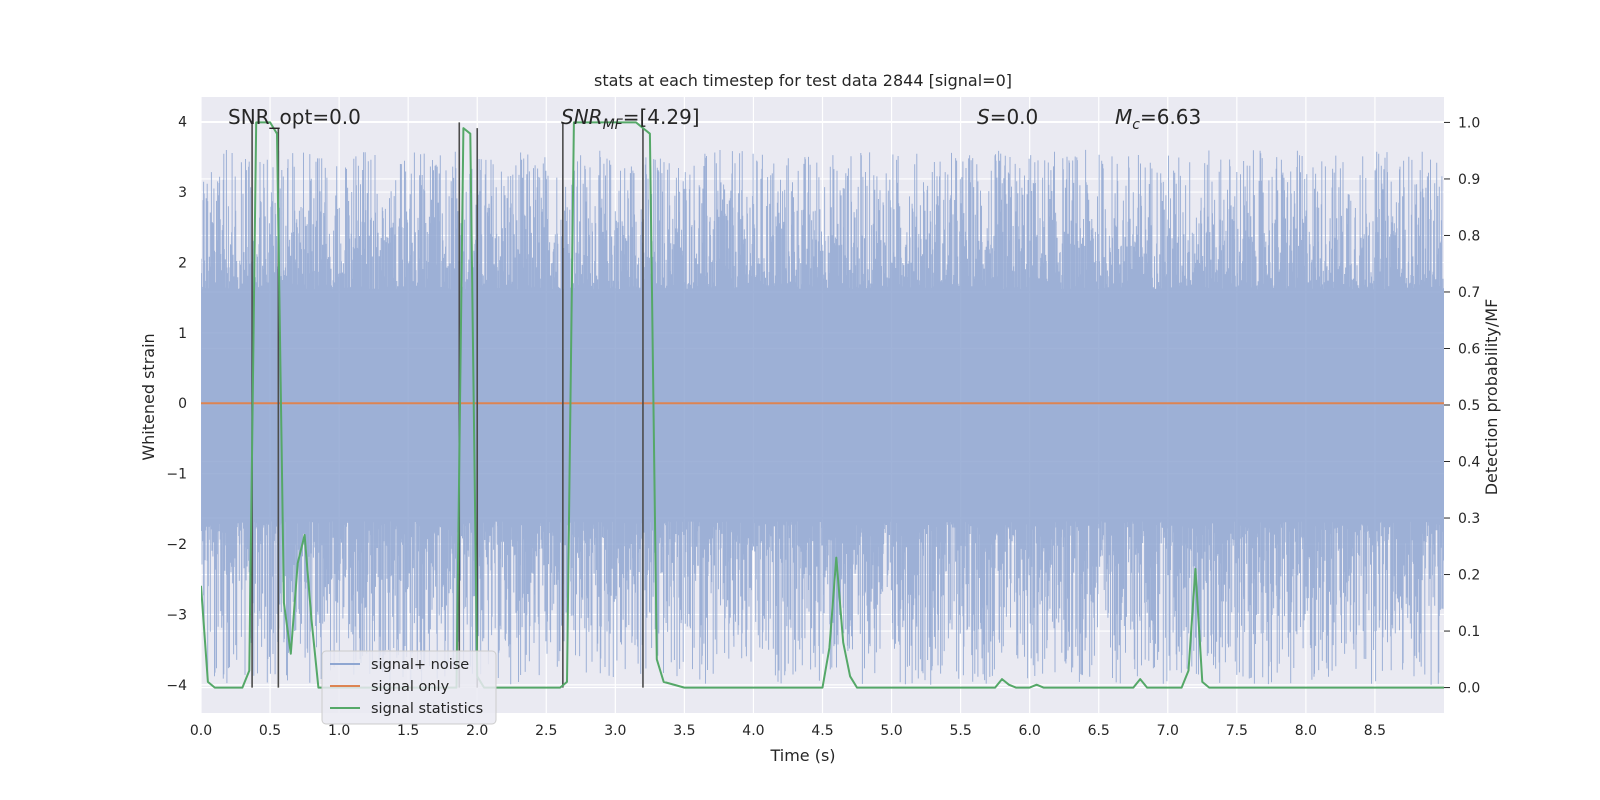  I want to click on y2-tick-label: 1.0, so click(1469, 123).